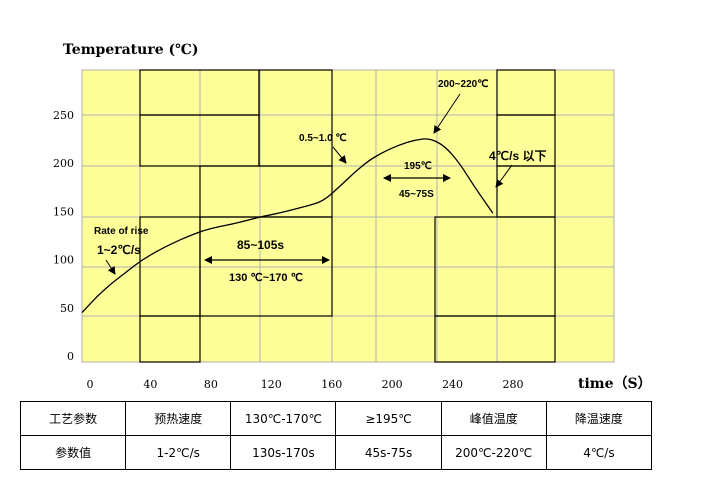 Image resolution: width=701 pixels, height=496 pixels. What do you see at coordinates (131, 50) in the screenshot?
I see `y-axis-label: Temperature (℃)` at bounding box center [131, 50].